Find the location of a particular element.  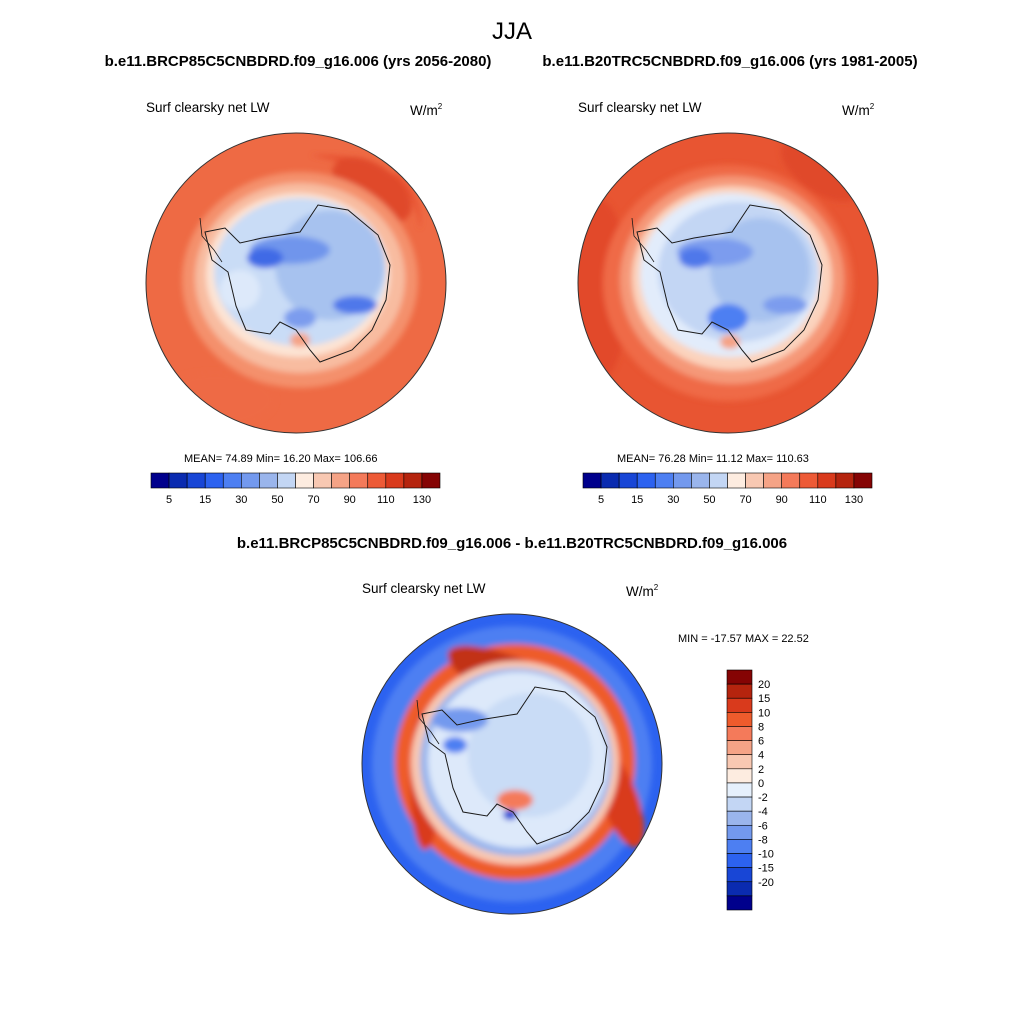

right-stats: MEAN= 76.28 Min= 11.12 Max= 110.63 is located at coordinates (713, 459).